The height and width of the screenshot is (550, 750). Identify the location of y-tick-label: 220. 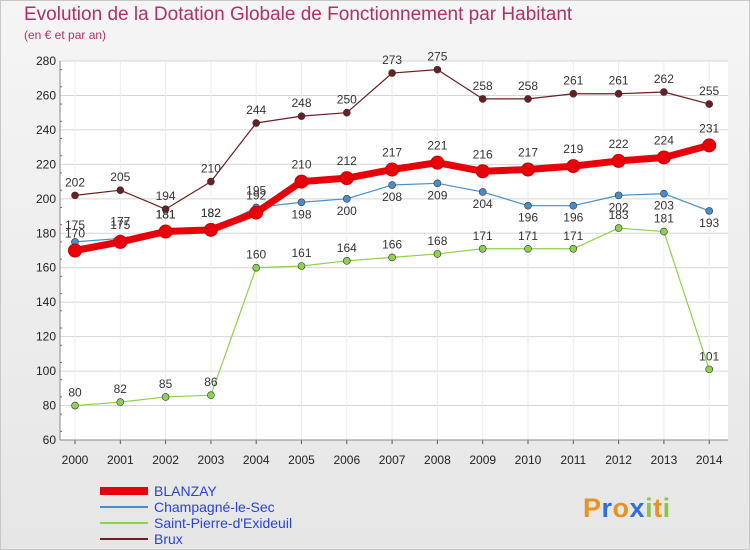
(46, 164).